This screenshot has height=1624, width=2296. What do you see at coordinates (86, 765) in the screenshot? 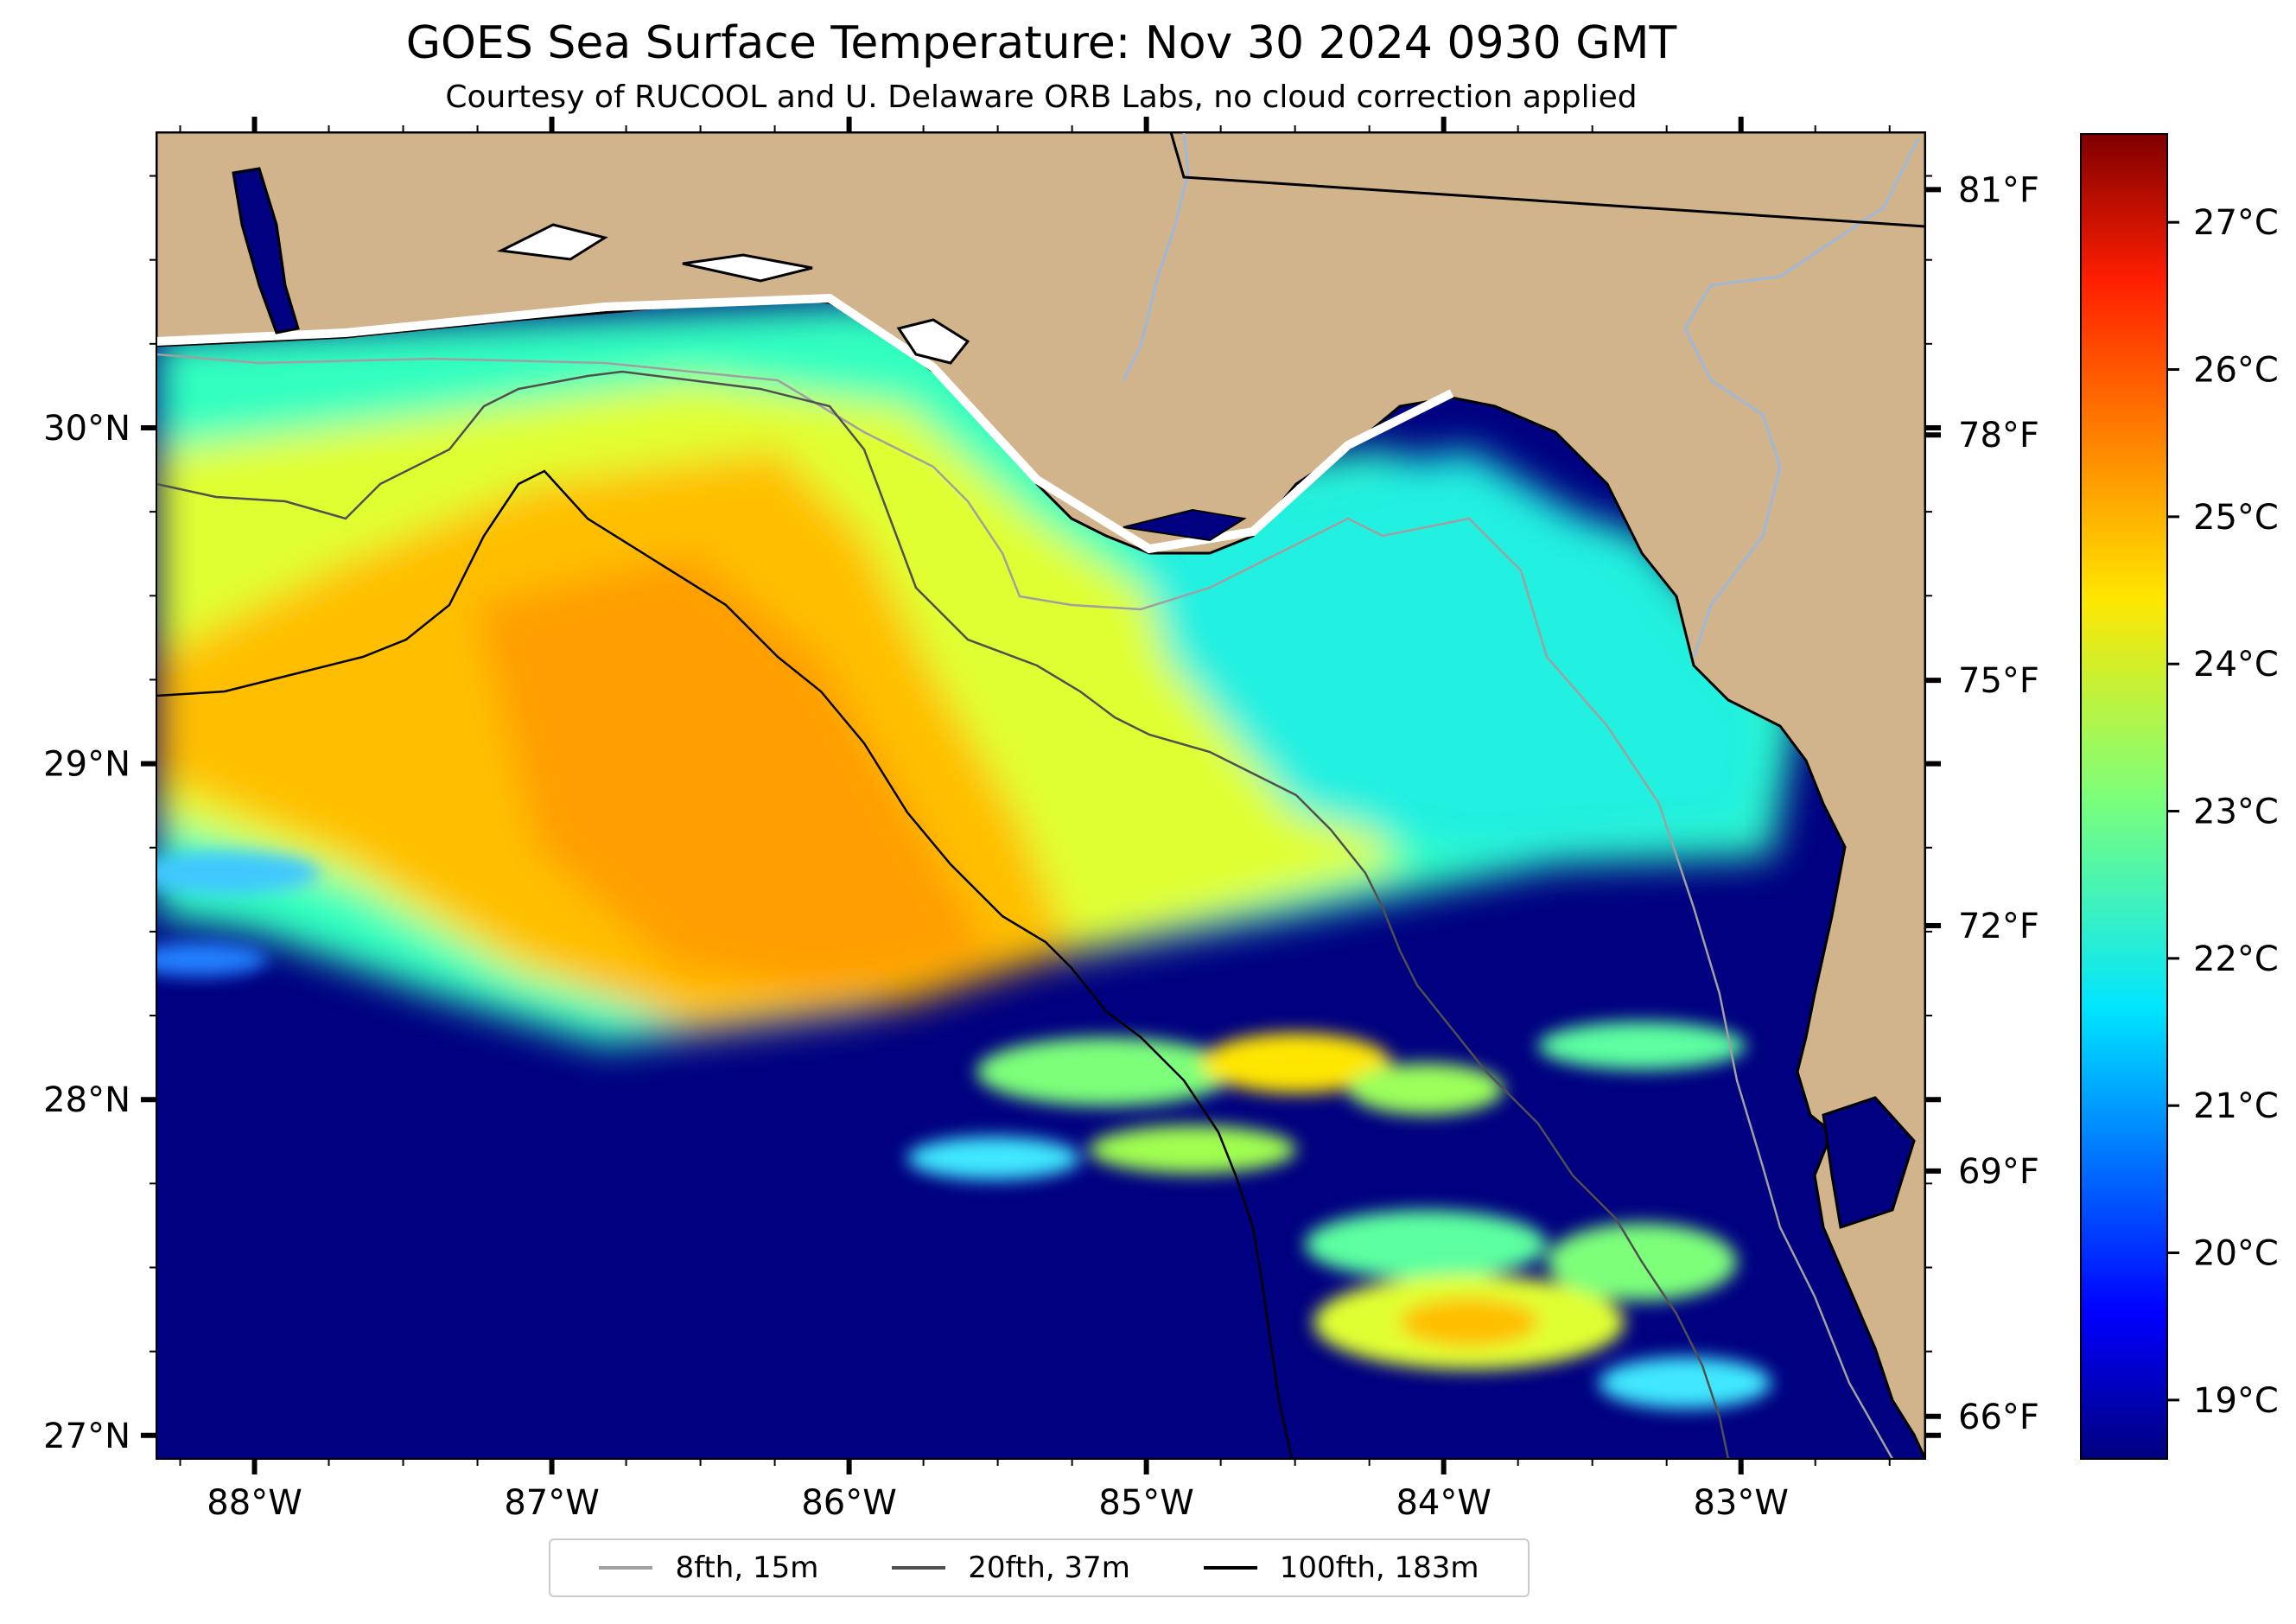
I see `lat-tick-label: 29°N` at bounding box center [86, 765].